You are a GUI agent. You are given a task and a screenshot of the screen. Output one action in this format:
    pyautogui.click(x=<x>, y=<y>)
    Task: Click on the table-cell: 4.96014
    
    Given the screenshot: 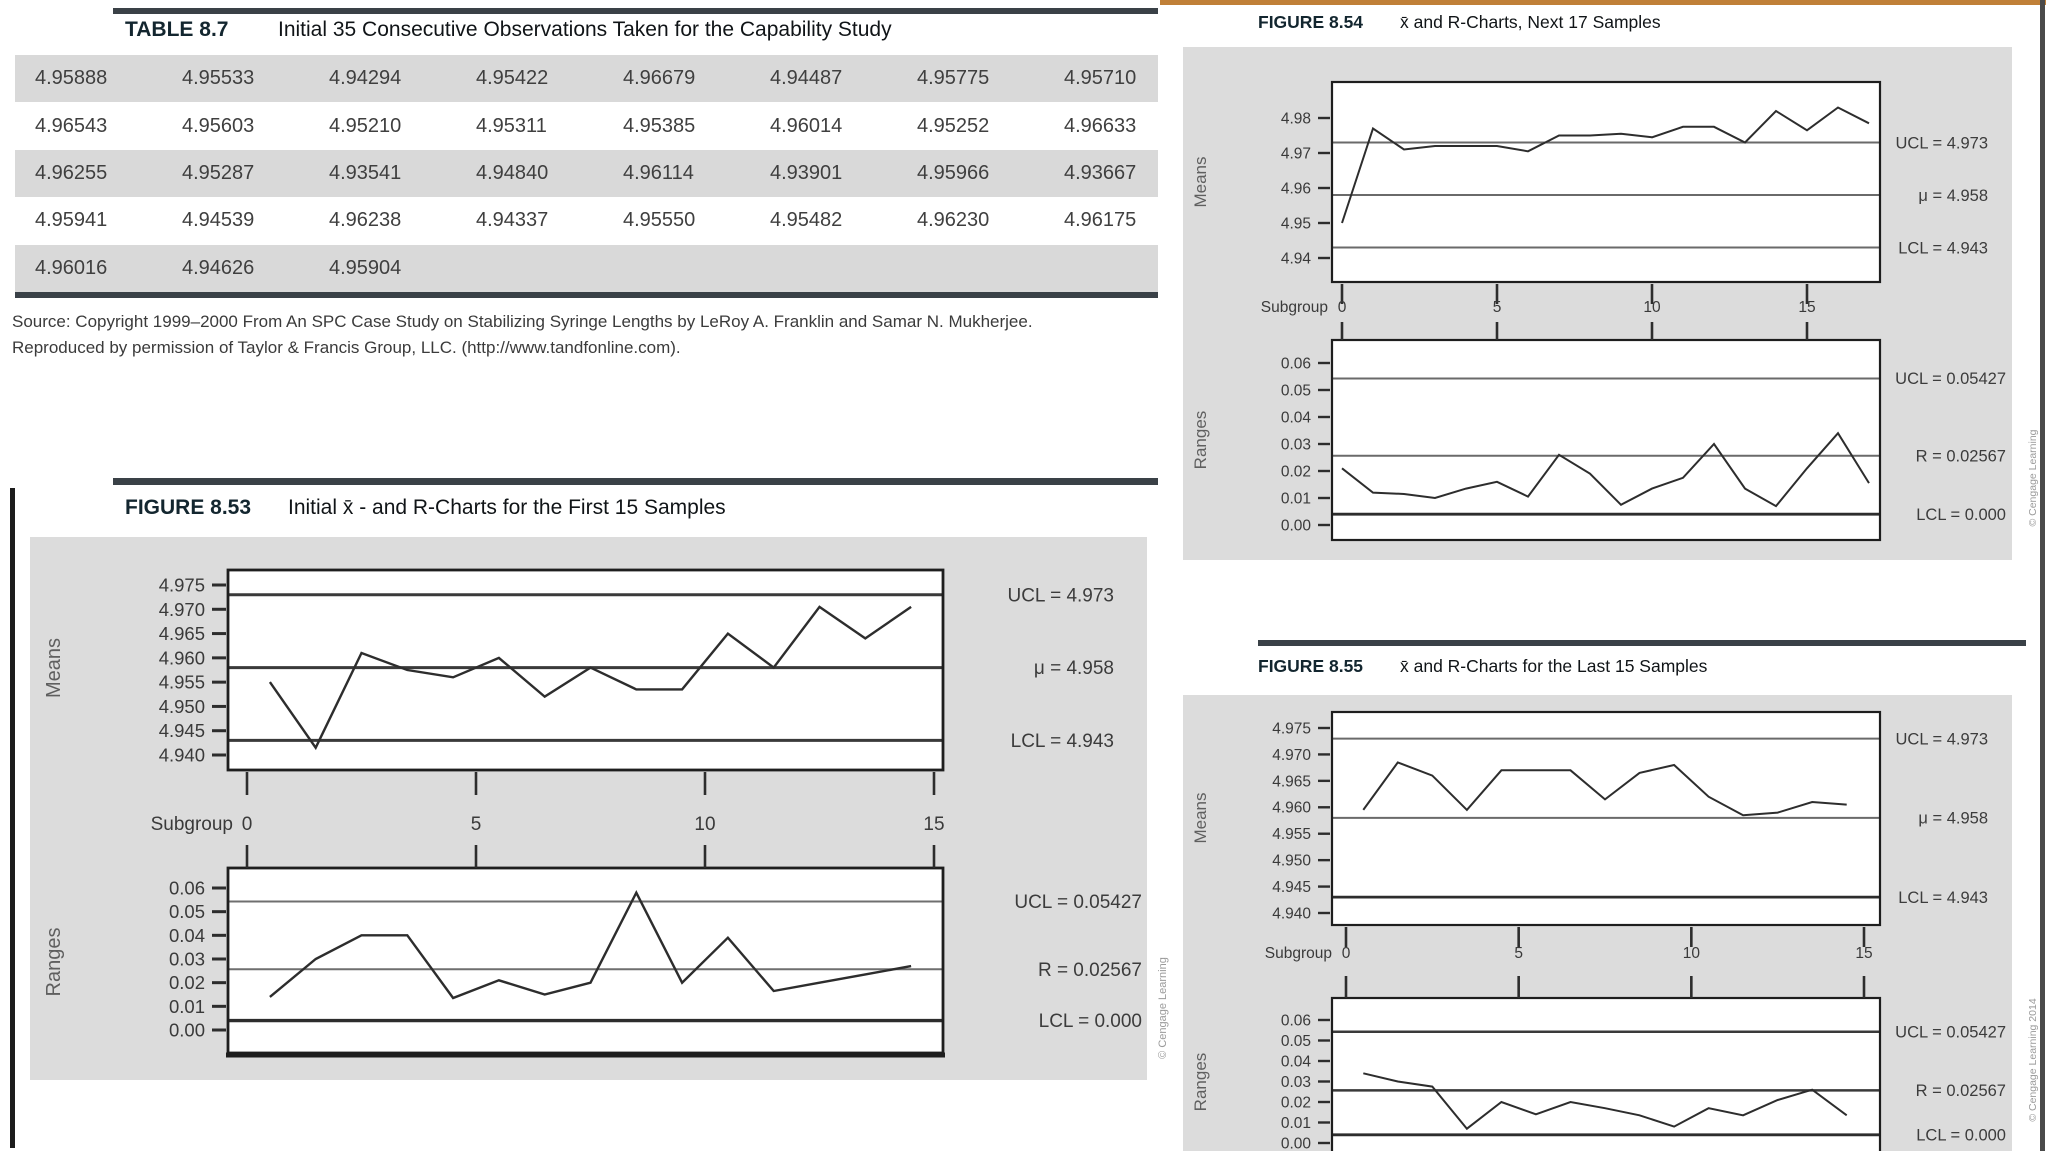 What is the action you would take?
    pyautogui.click(x=806, y=125)
    